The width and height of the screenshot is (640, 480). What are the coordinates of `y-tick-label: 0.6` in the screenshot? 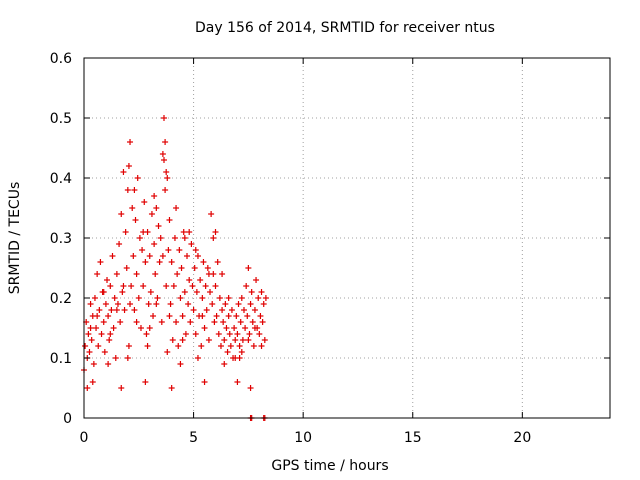 It's located at (61, 59).